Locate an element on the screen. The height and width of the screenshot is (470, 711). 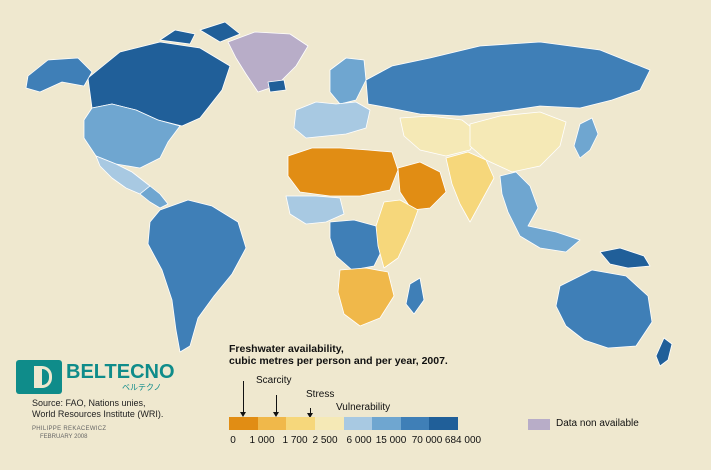
region-southeast-asia is located at coordinates (540, 212).